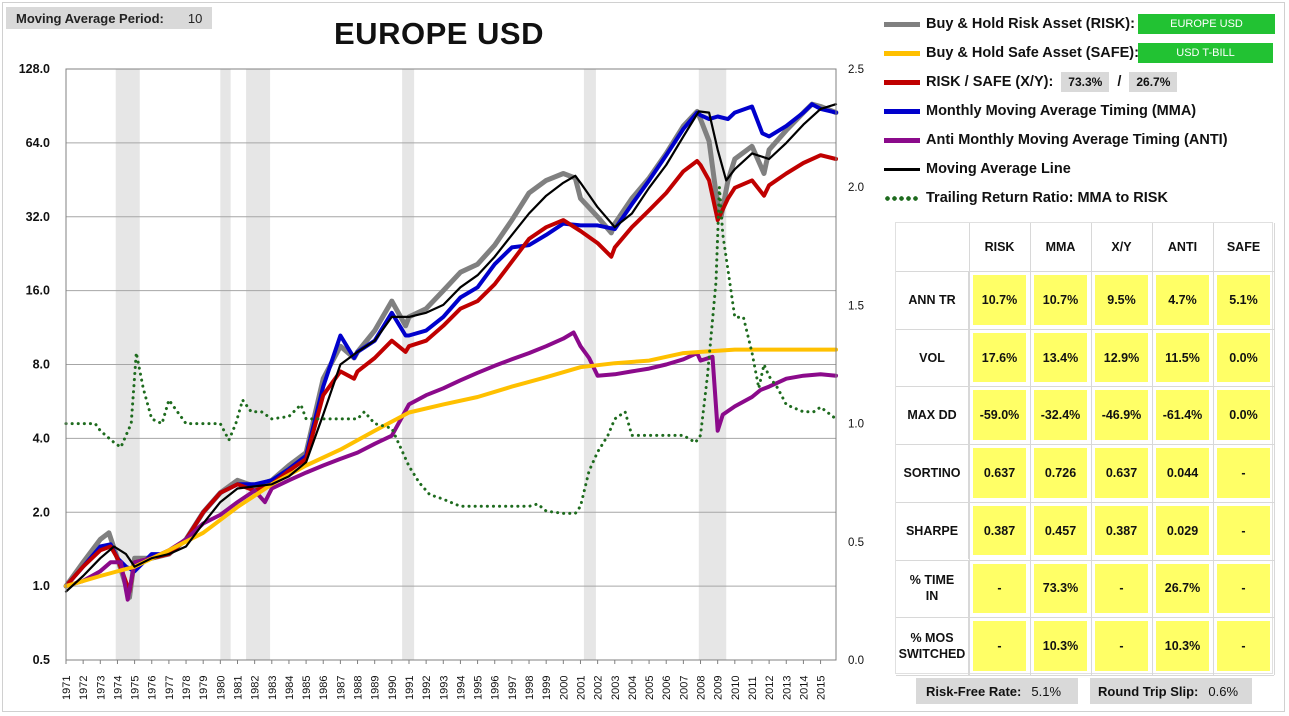  I want to click on x-tick-label: 2003, so click(616, 688).